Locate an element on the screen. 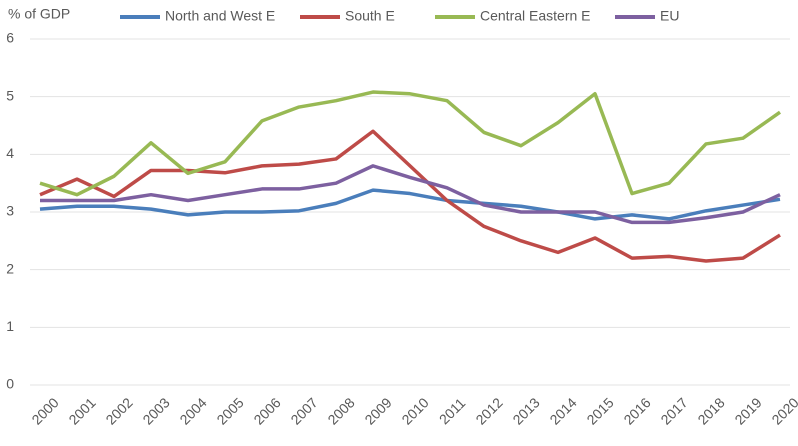  legend-label: North and West E is located at coordinates (220, 16).